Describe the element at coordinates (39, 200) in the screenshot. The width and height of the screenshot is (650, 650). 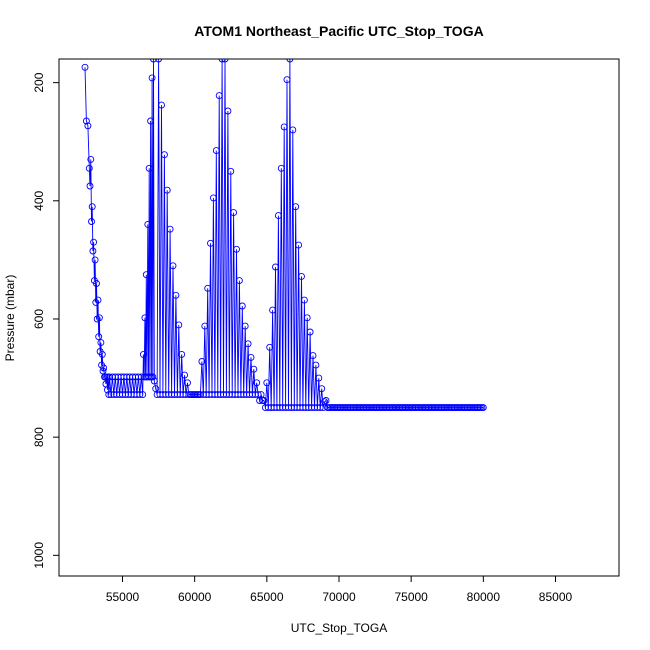
I see `y-tick-label: 400` at that location.